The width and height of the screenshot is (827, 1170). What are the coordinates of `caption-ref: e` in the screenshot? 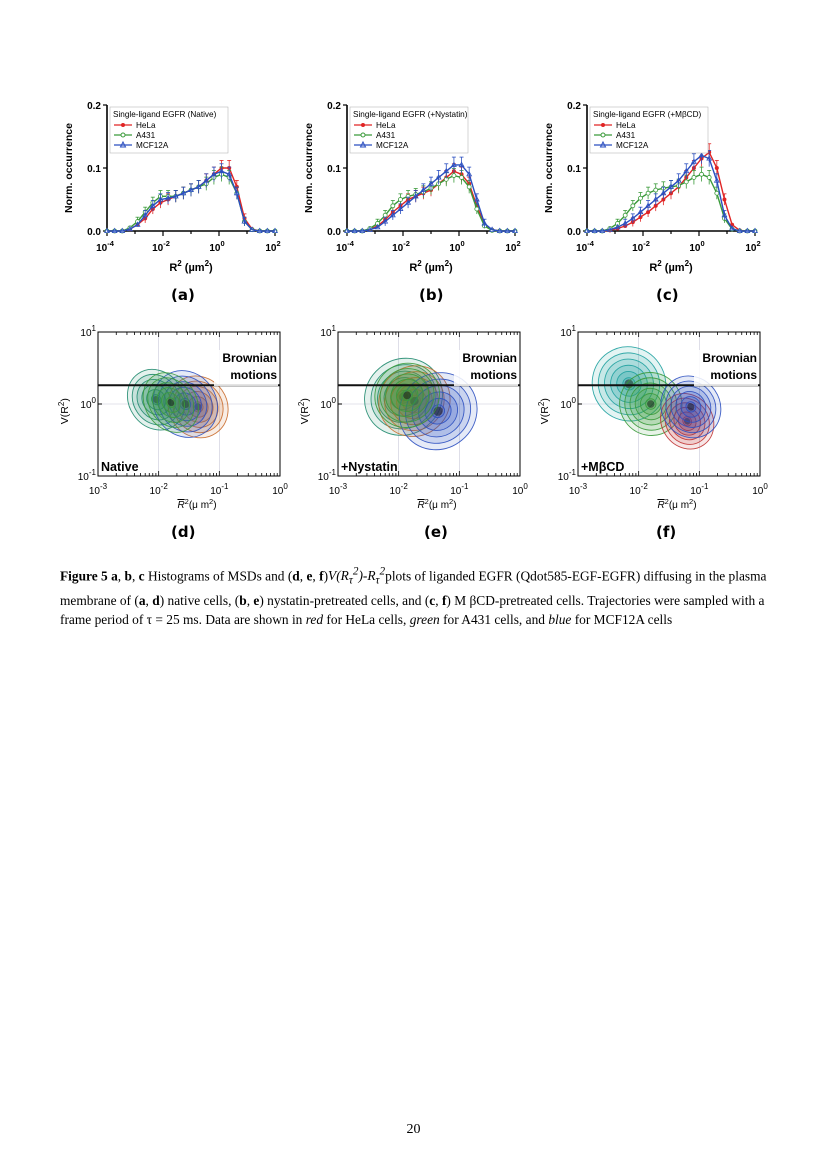 It's located at (256, 601).